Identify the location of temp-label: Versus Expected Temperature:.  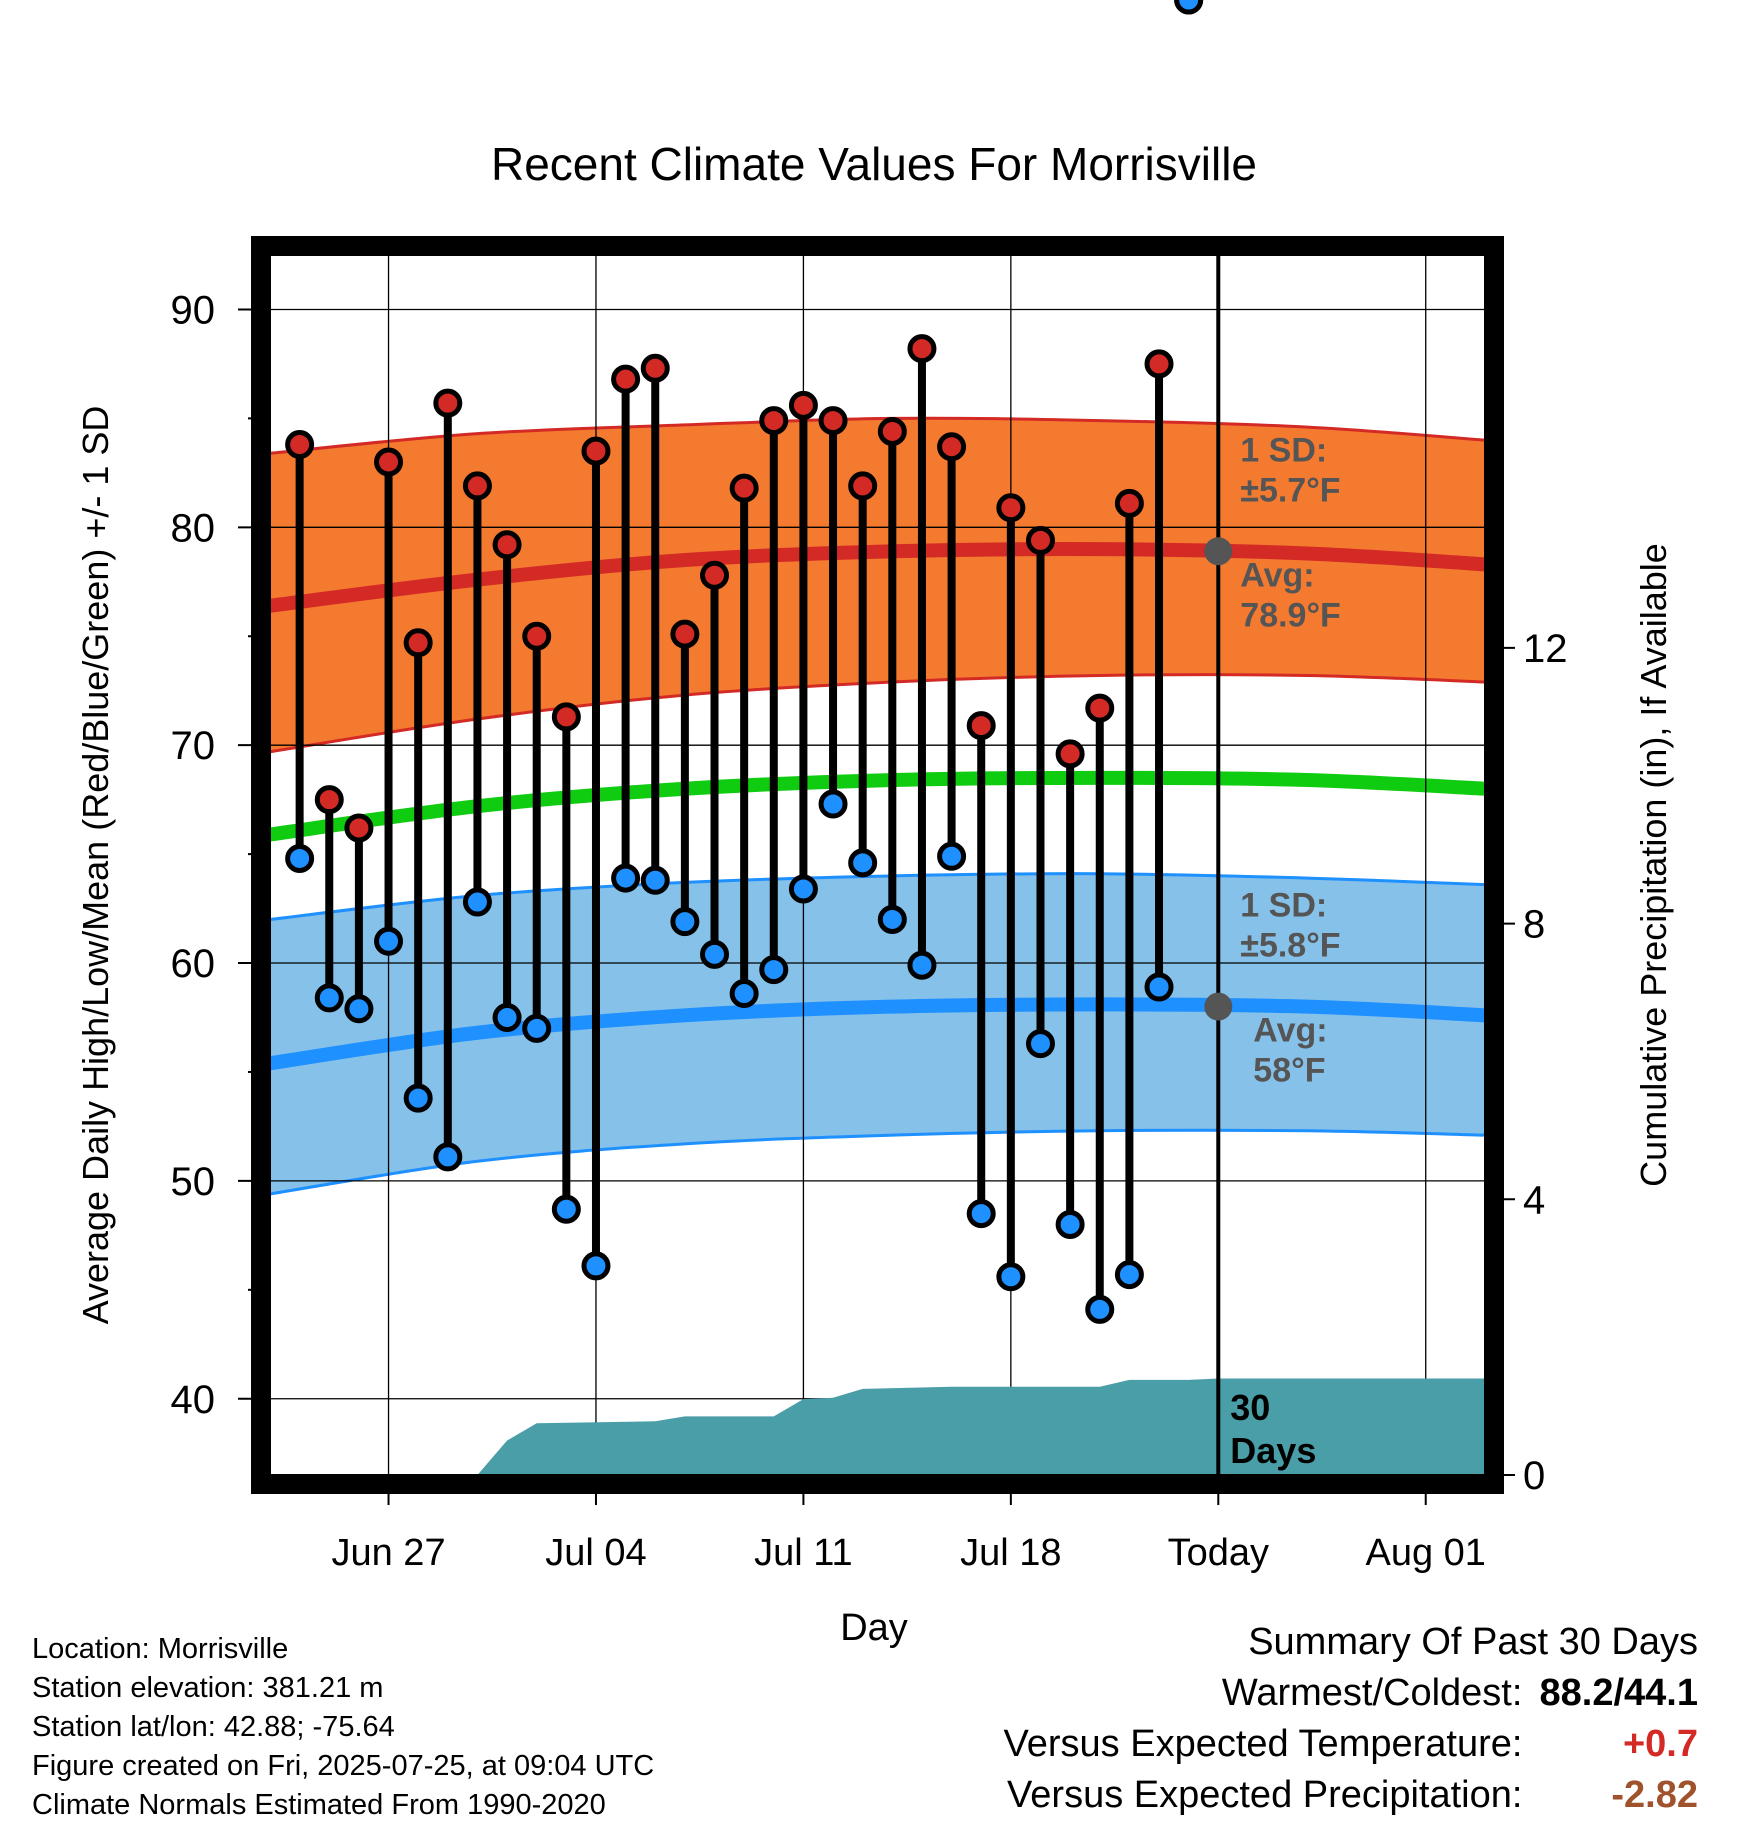
(1263, 1744).